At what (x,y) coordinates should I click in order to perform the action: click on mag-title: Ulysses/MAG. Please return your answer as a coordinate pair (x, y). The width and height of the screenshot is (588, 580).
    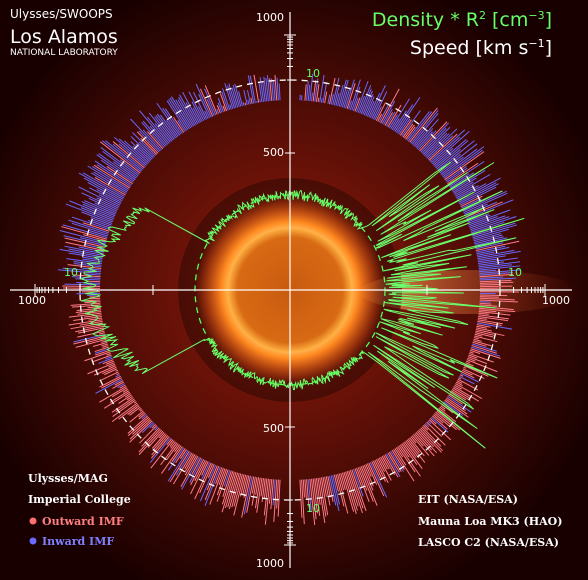
    Looking at the image, I should click on (68, 478).